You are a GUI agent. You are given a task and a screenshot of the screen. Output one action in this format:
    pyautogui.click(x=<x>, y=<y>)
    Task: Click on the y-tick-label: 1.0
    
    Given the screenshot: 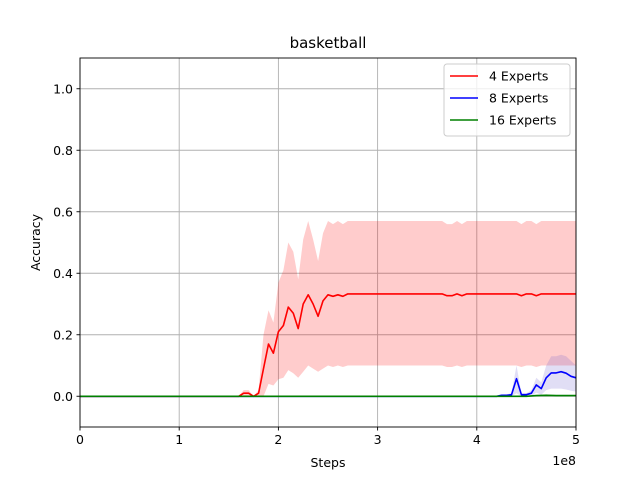 What is the action you would take?
    pyautogui.click(x=63, y=88)
    